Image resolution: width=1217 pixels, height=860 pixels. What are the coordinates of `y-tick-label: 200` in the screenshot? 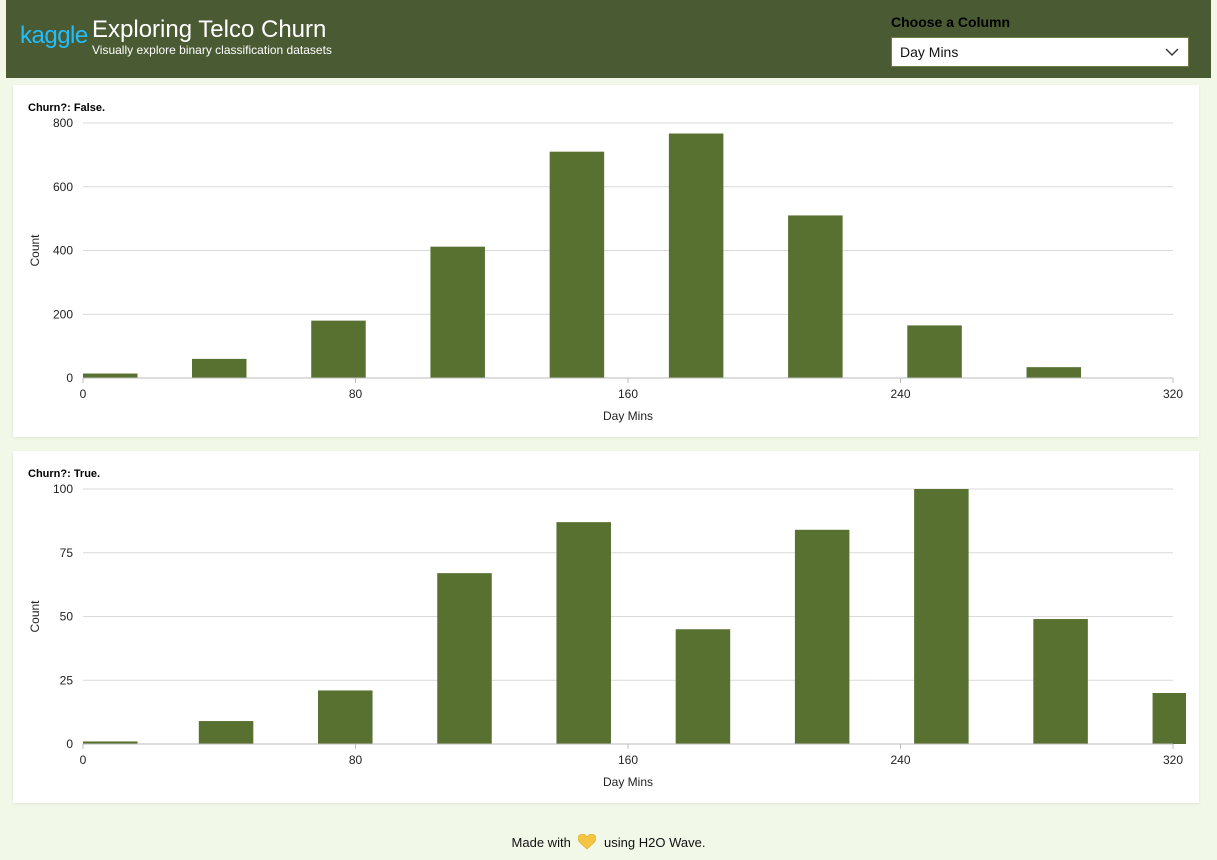 It's located at (63, 314).